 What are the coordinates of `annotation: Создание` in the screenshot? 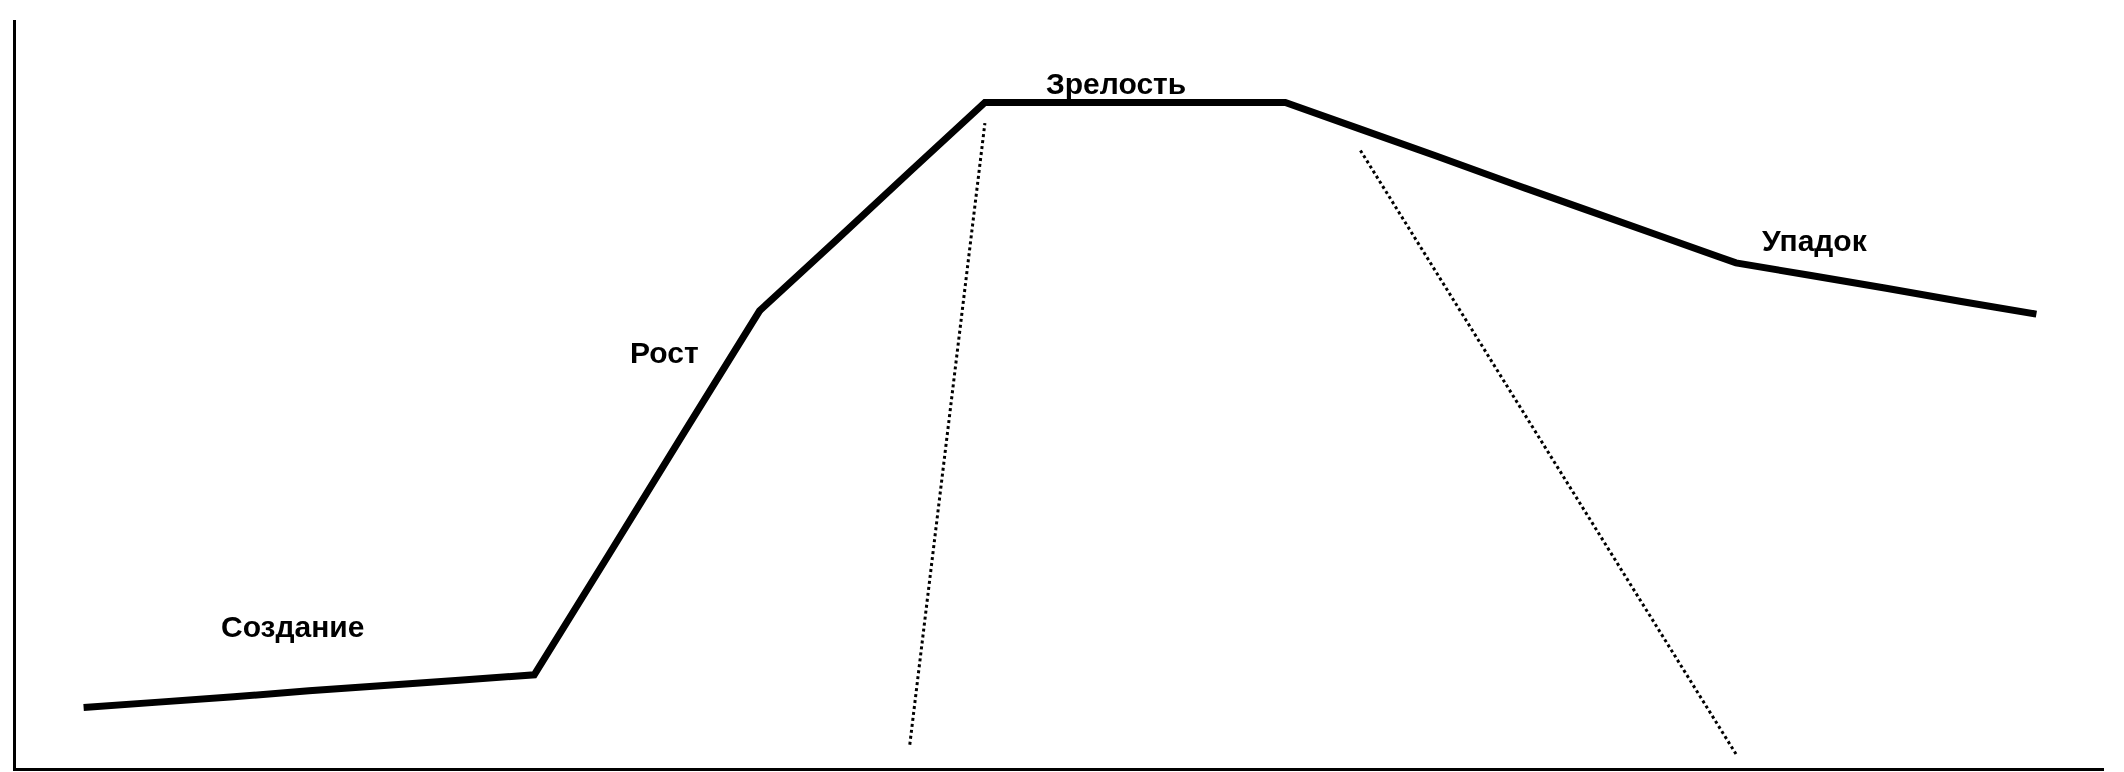 It's located at (293, 626).